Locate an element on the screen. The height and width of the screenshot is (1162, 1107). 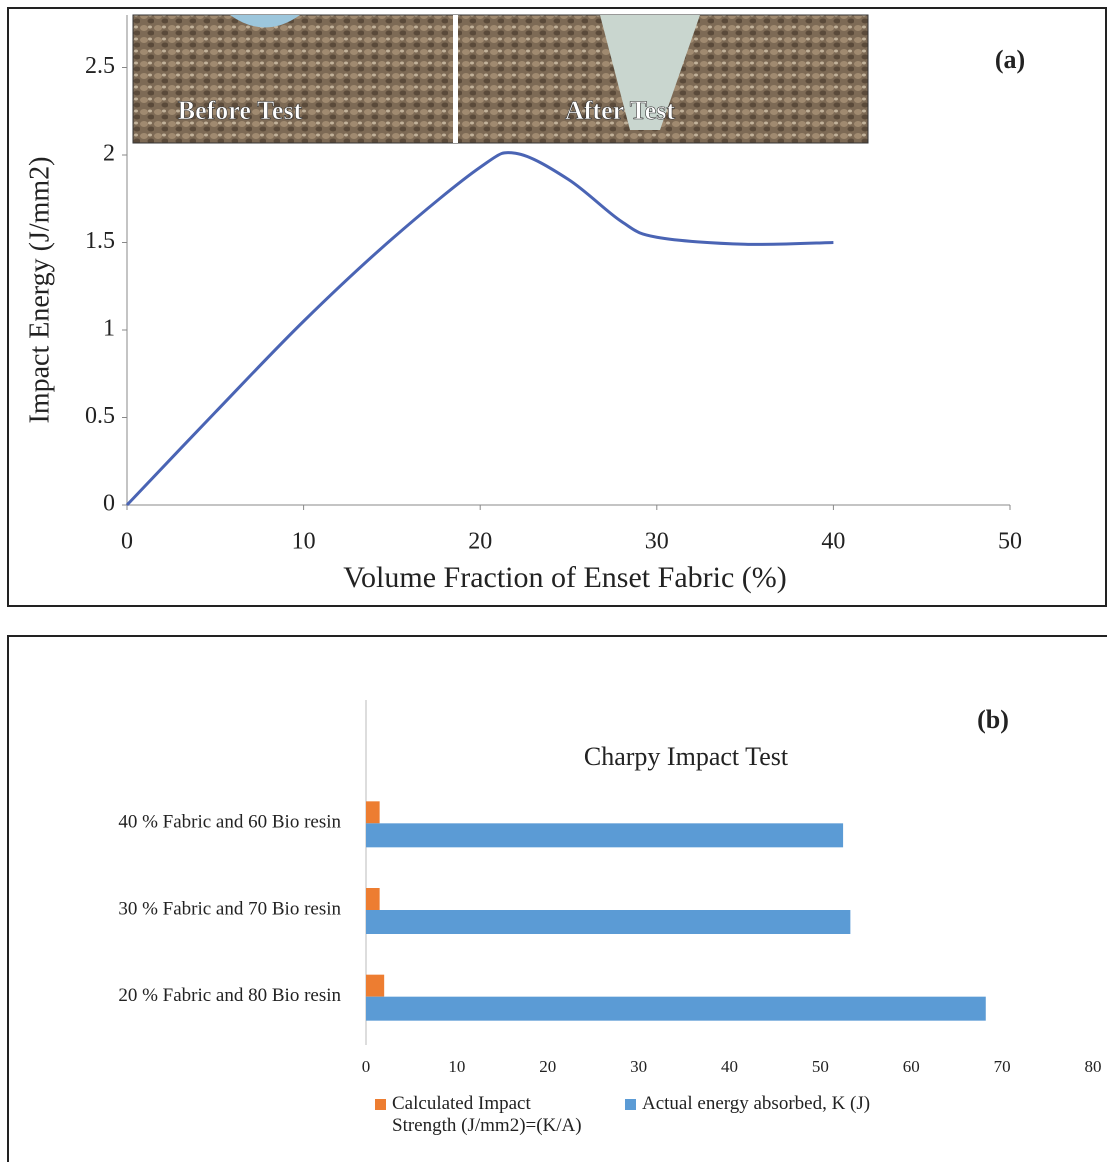
panel-label: (b) is located at coordinates (993, 719).